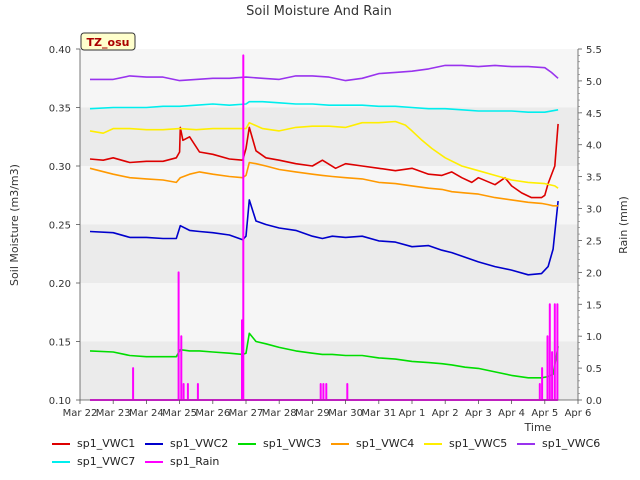  I want to click on y-tick-label-left: 0.40, so click(60, 50).